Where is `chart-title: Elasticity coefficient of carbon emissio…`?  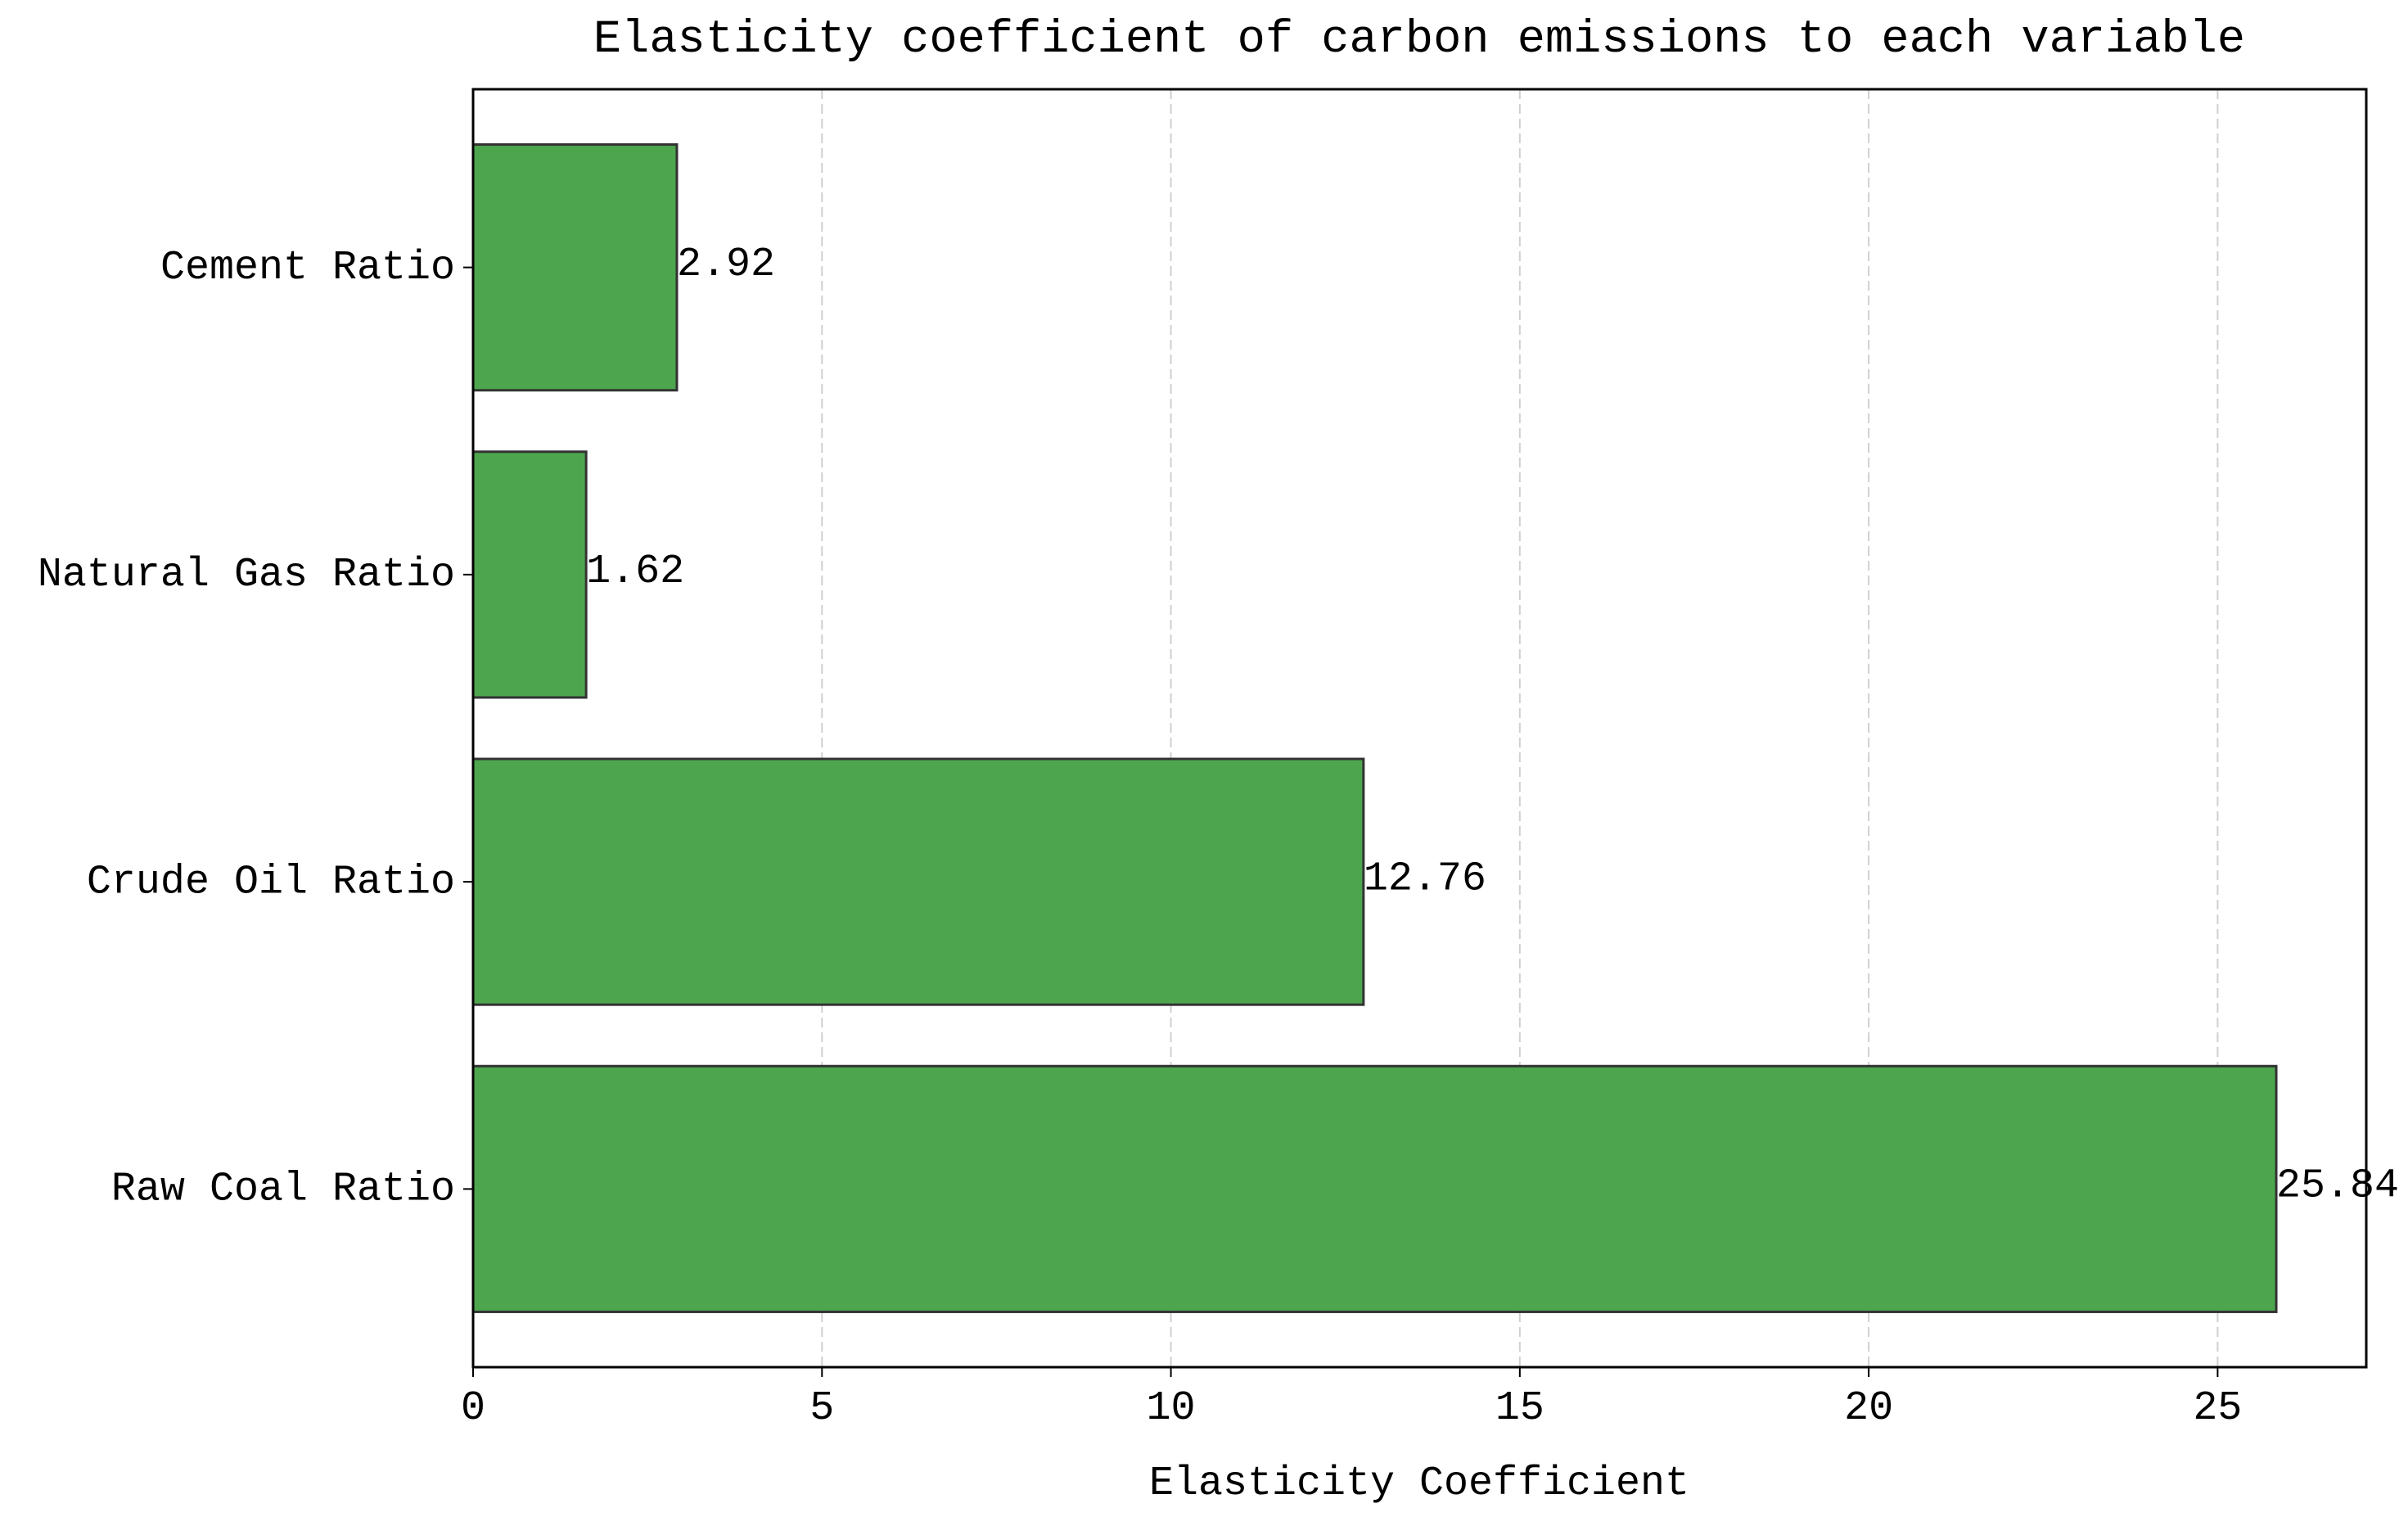
chart-title: Elasticity coefficient of carbon emissio… is located at coordinates (1419, 40).